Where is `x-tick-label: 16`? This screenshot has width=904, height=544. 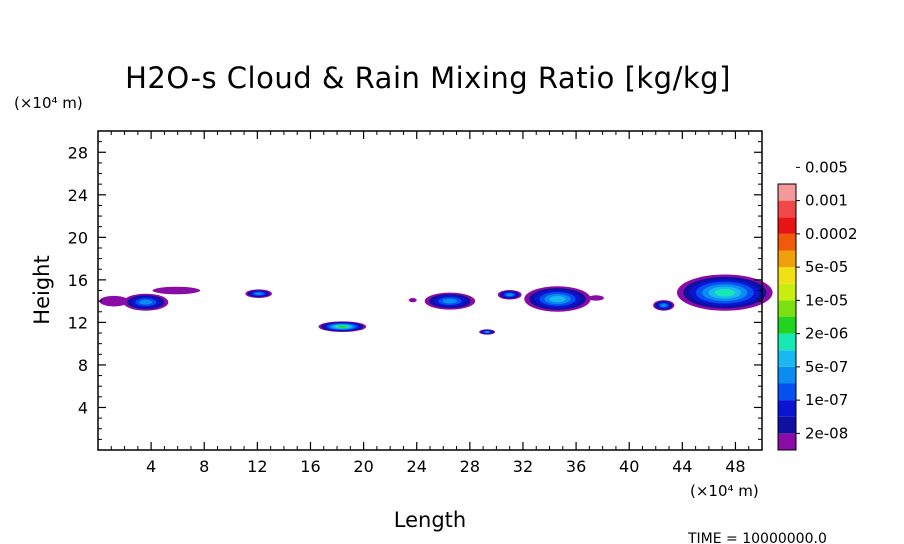
x-tick-label: 16 is located at coordinates (310, 466).